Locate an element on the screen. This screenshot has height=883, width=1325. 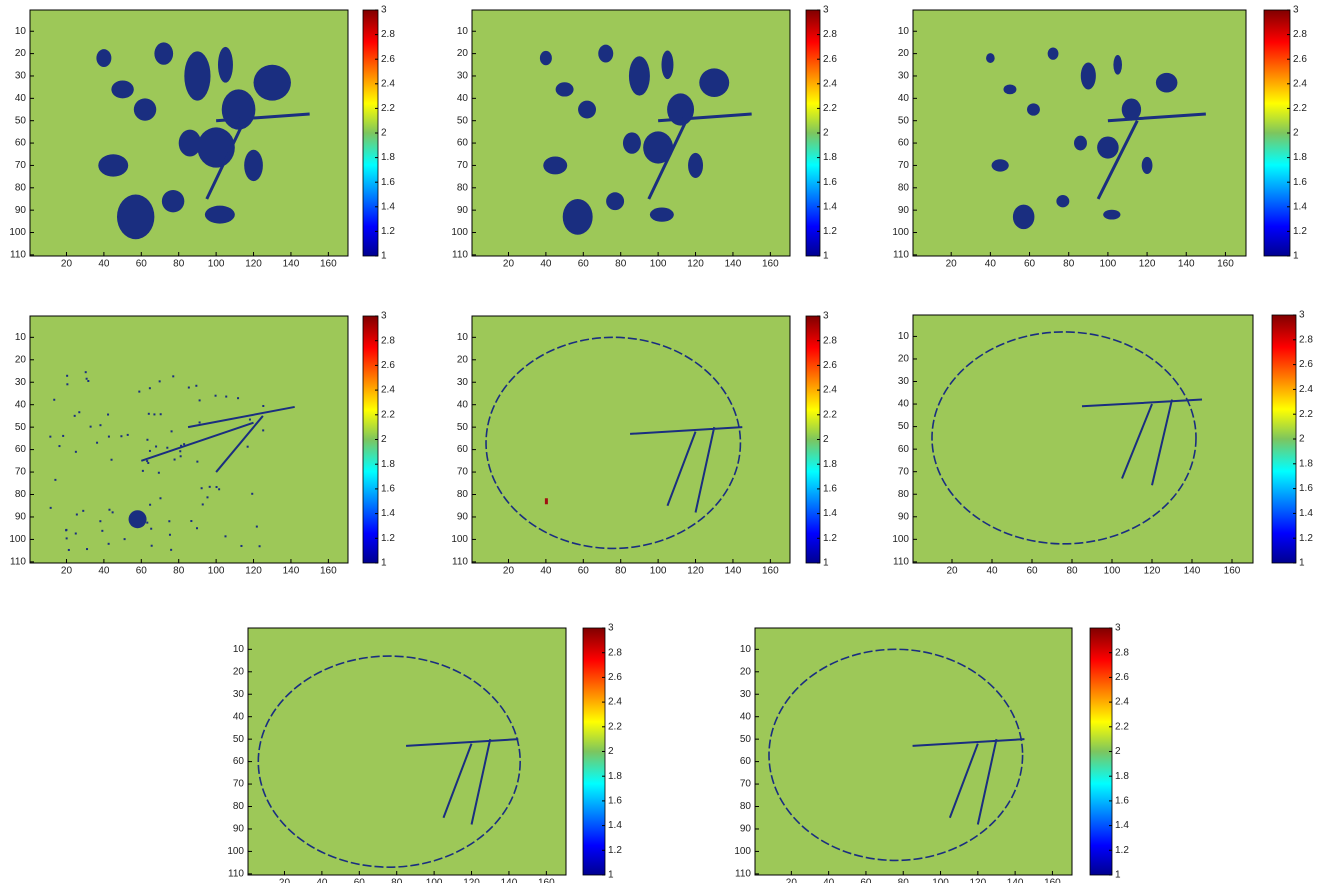
y-tick-label: 100 is located at coordinates (17, 232).